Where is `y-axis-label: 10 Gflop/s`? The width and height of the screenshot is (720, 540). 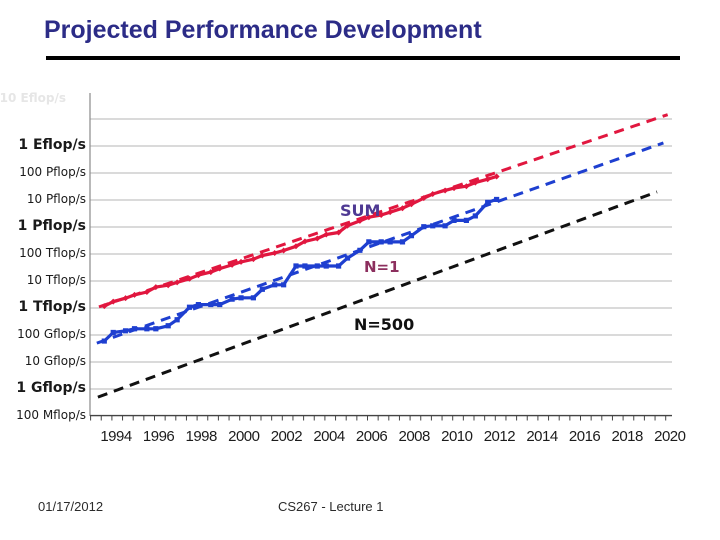 y-axis-label: 10 Gflop/s is located at coordinates (55, 361).